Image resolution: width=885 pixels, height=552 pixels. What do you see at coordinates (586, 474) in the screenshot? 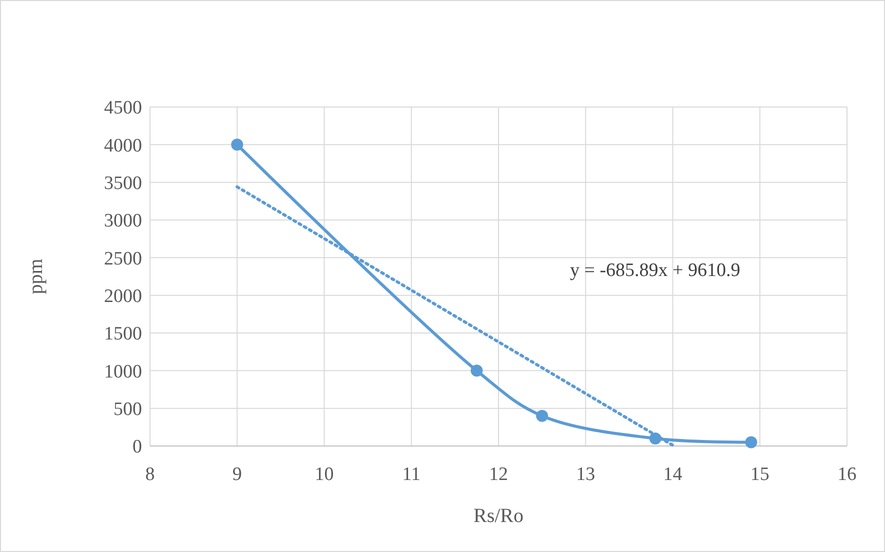
I see `x-tick-label: 13` at bounding box center [586, 474].